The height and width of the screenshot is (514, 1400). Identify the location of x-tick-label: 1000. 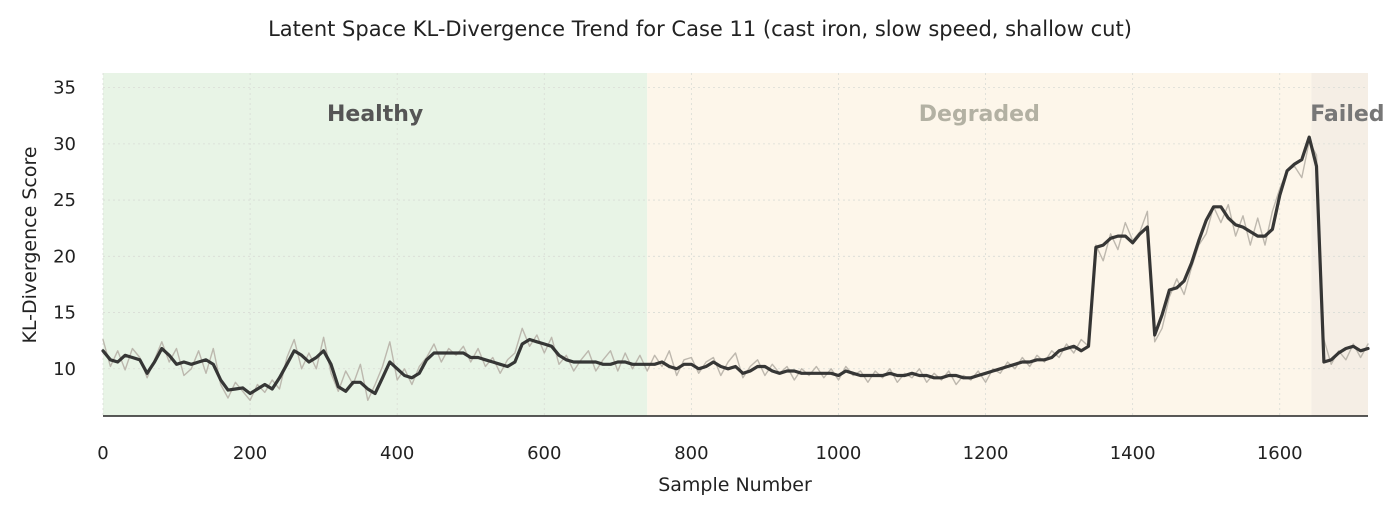
(839, 453).